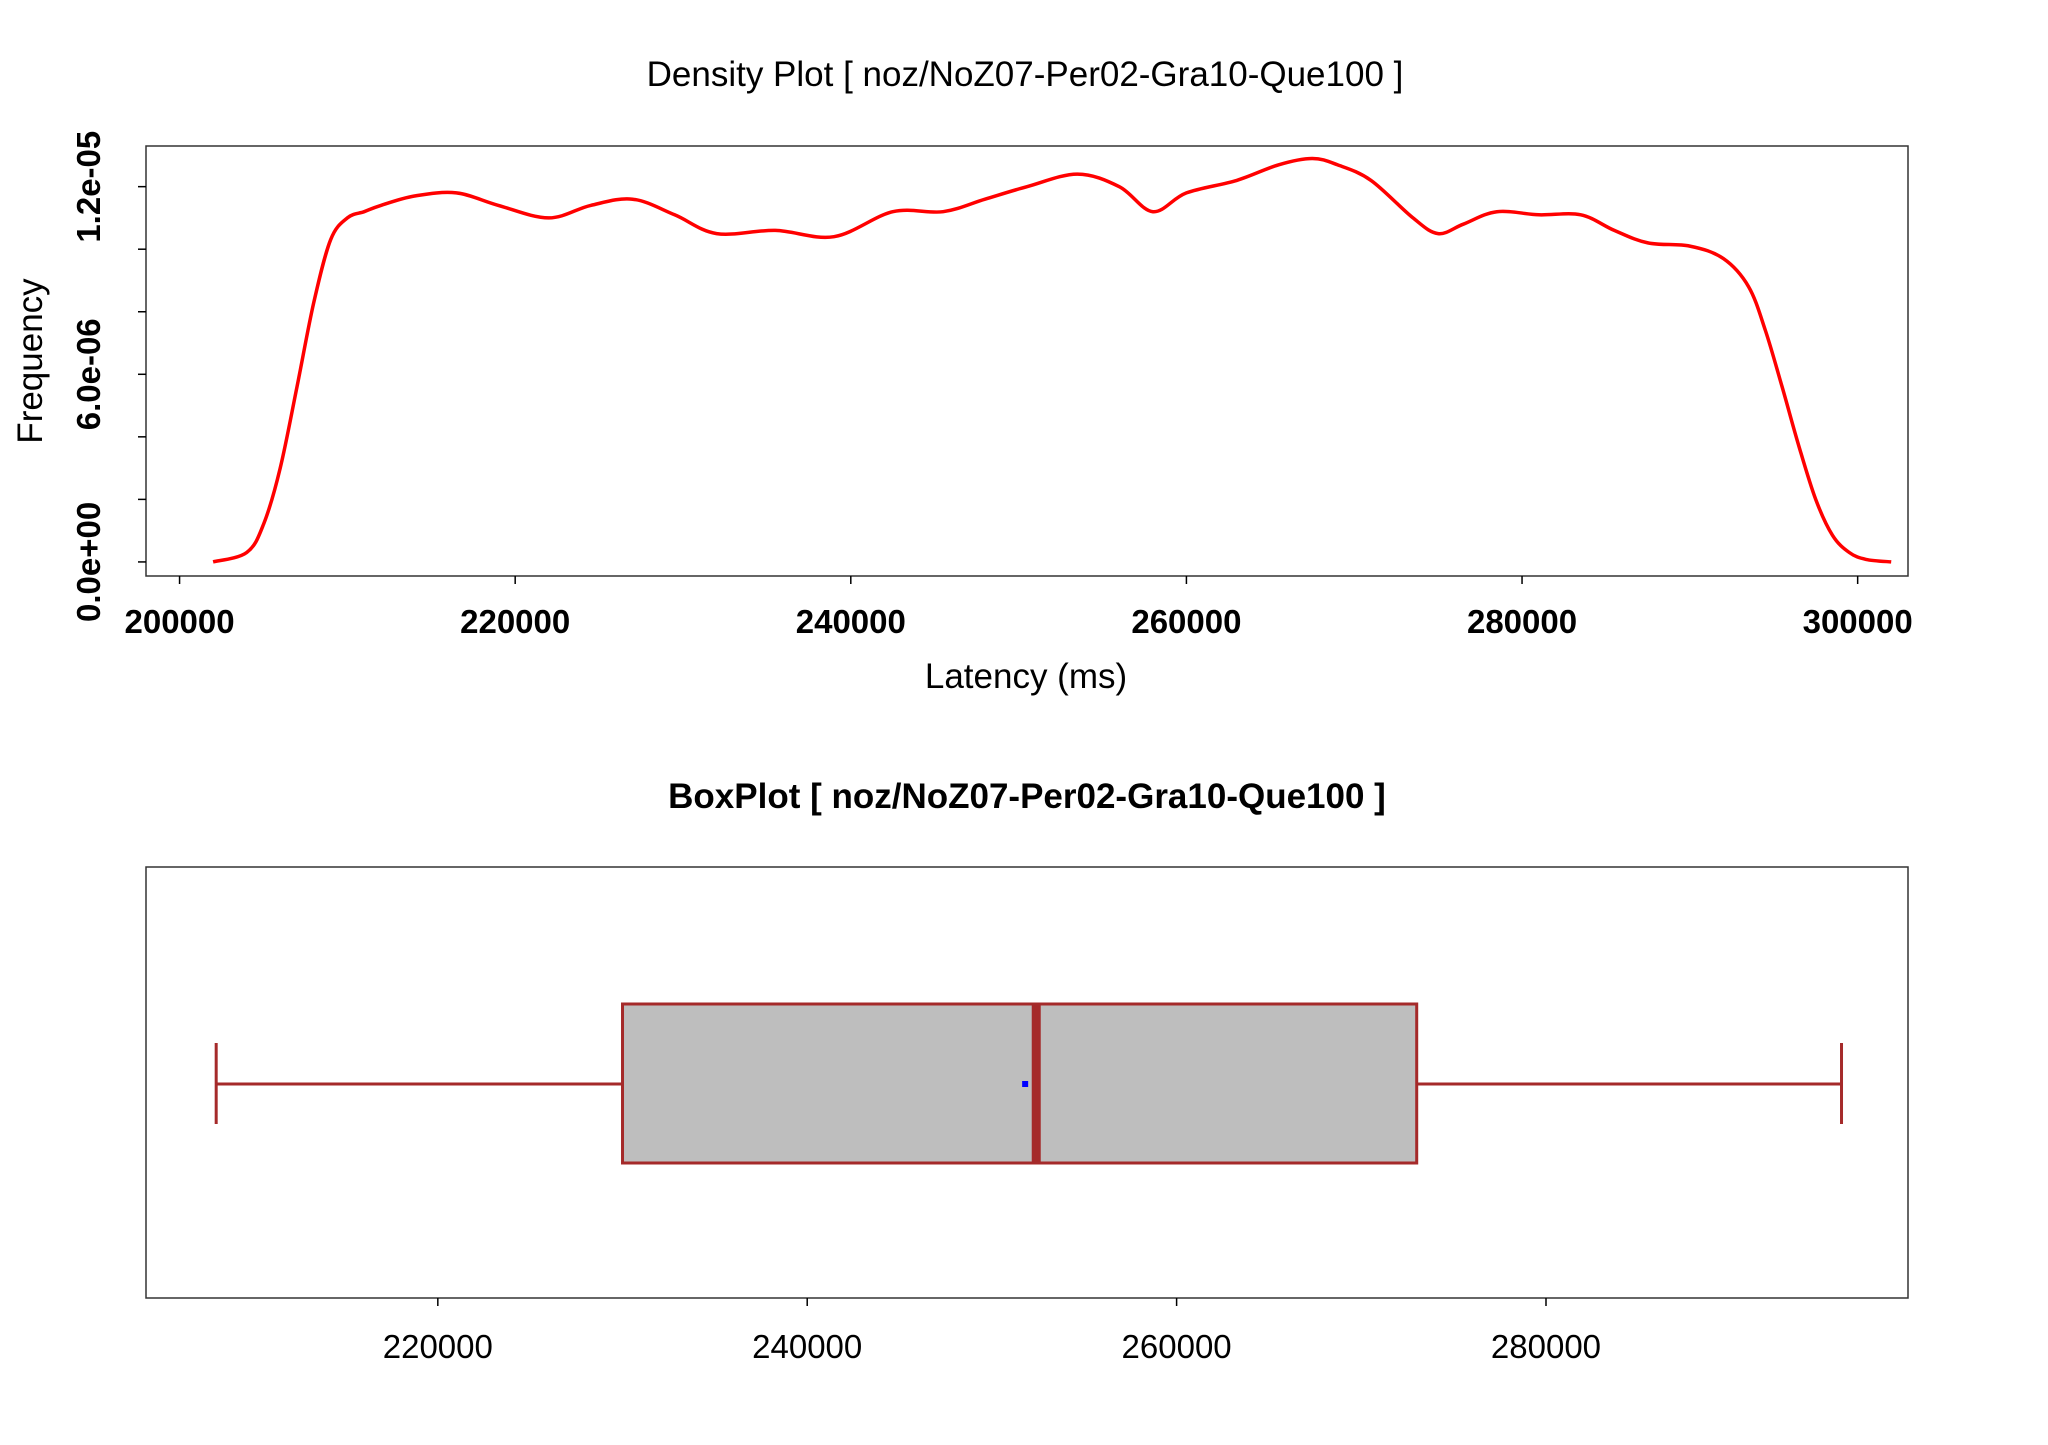 This screenshot has height=1445, width=2048. What do you see at coordinates (1858, 621) in the screenshot?
I see `density-x-tick-label: 300000` at bounding box center [1858, 621].